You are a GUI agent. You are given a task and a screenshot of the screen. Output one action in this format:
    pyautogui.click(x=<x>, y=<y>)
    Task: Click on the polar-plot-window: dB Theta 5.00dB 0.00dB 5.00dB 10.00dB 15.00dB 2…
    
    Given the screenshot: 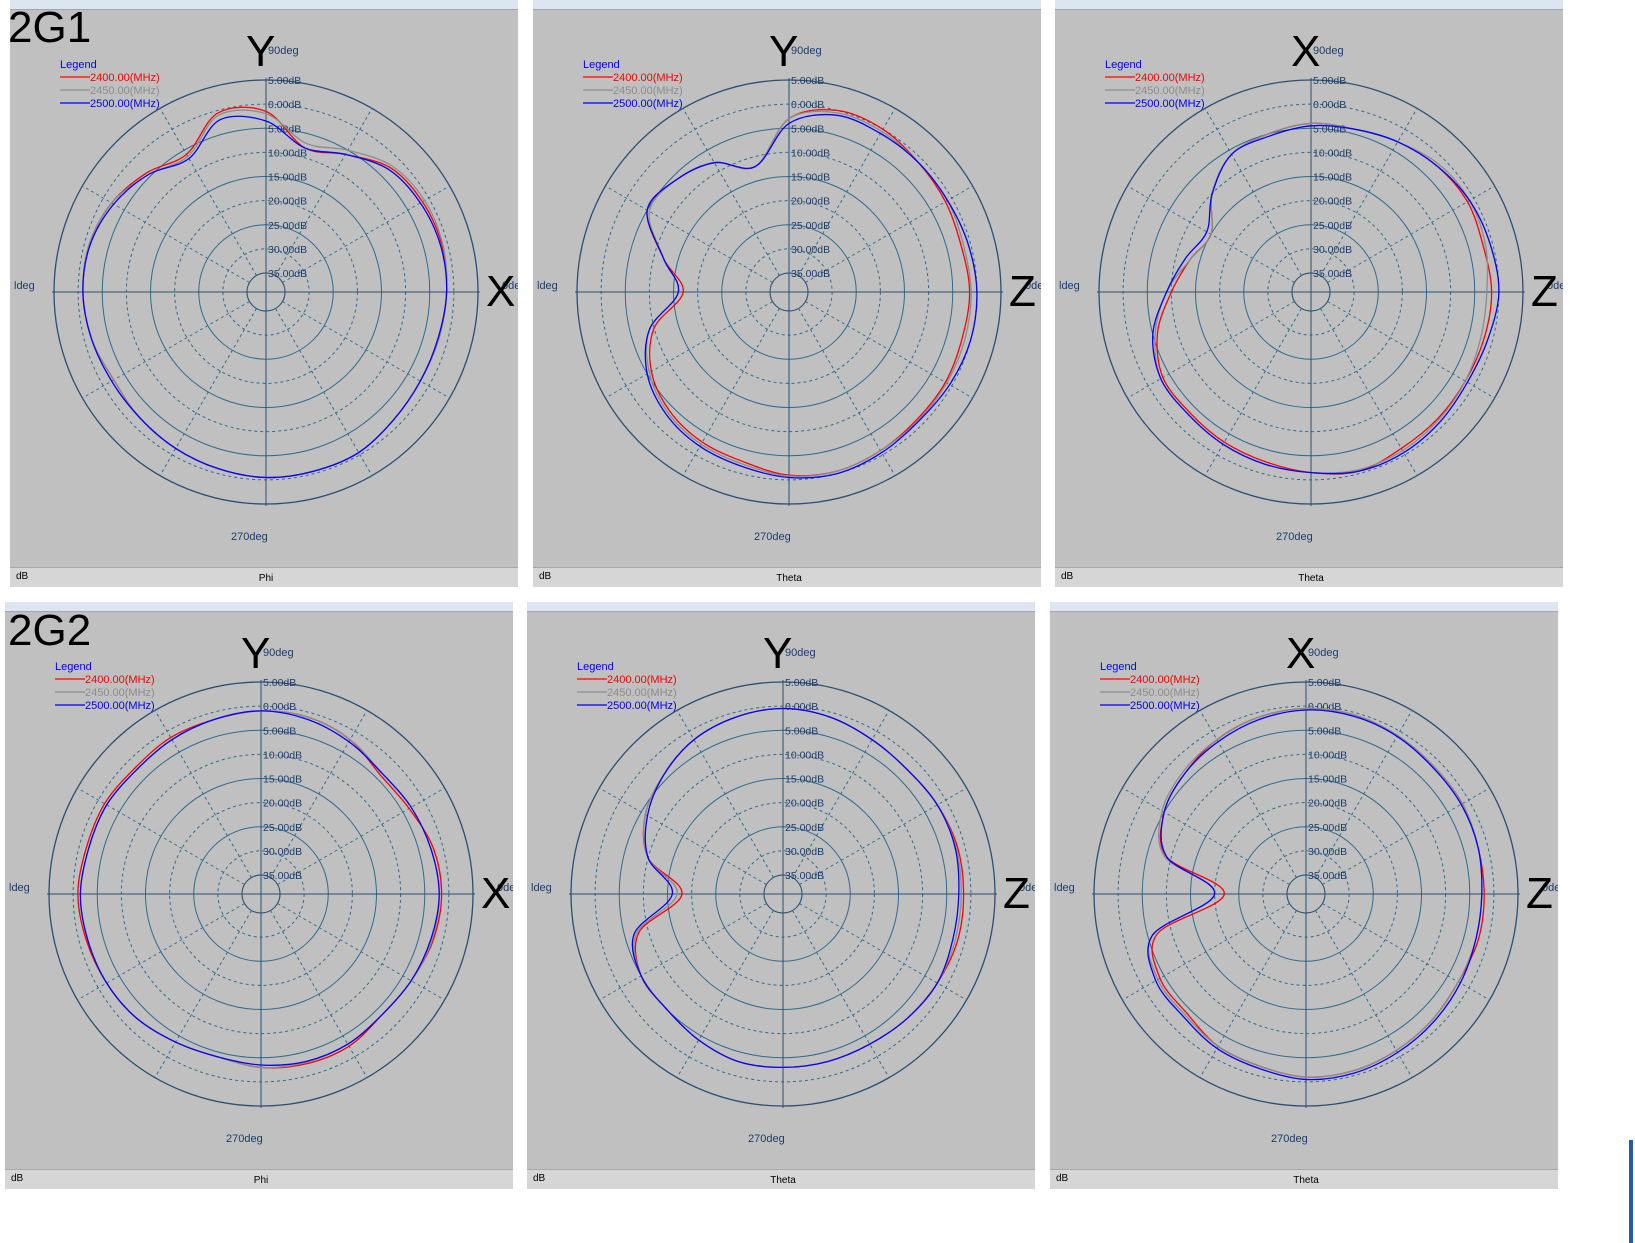 What is the action you would take?
    pyautogui.click(x=781, y=895)
    